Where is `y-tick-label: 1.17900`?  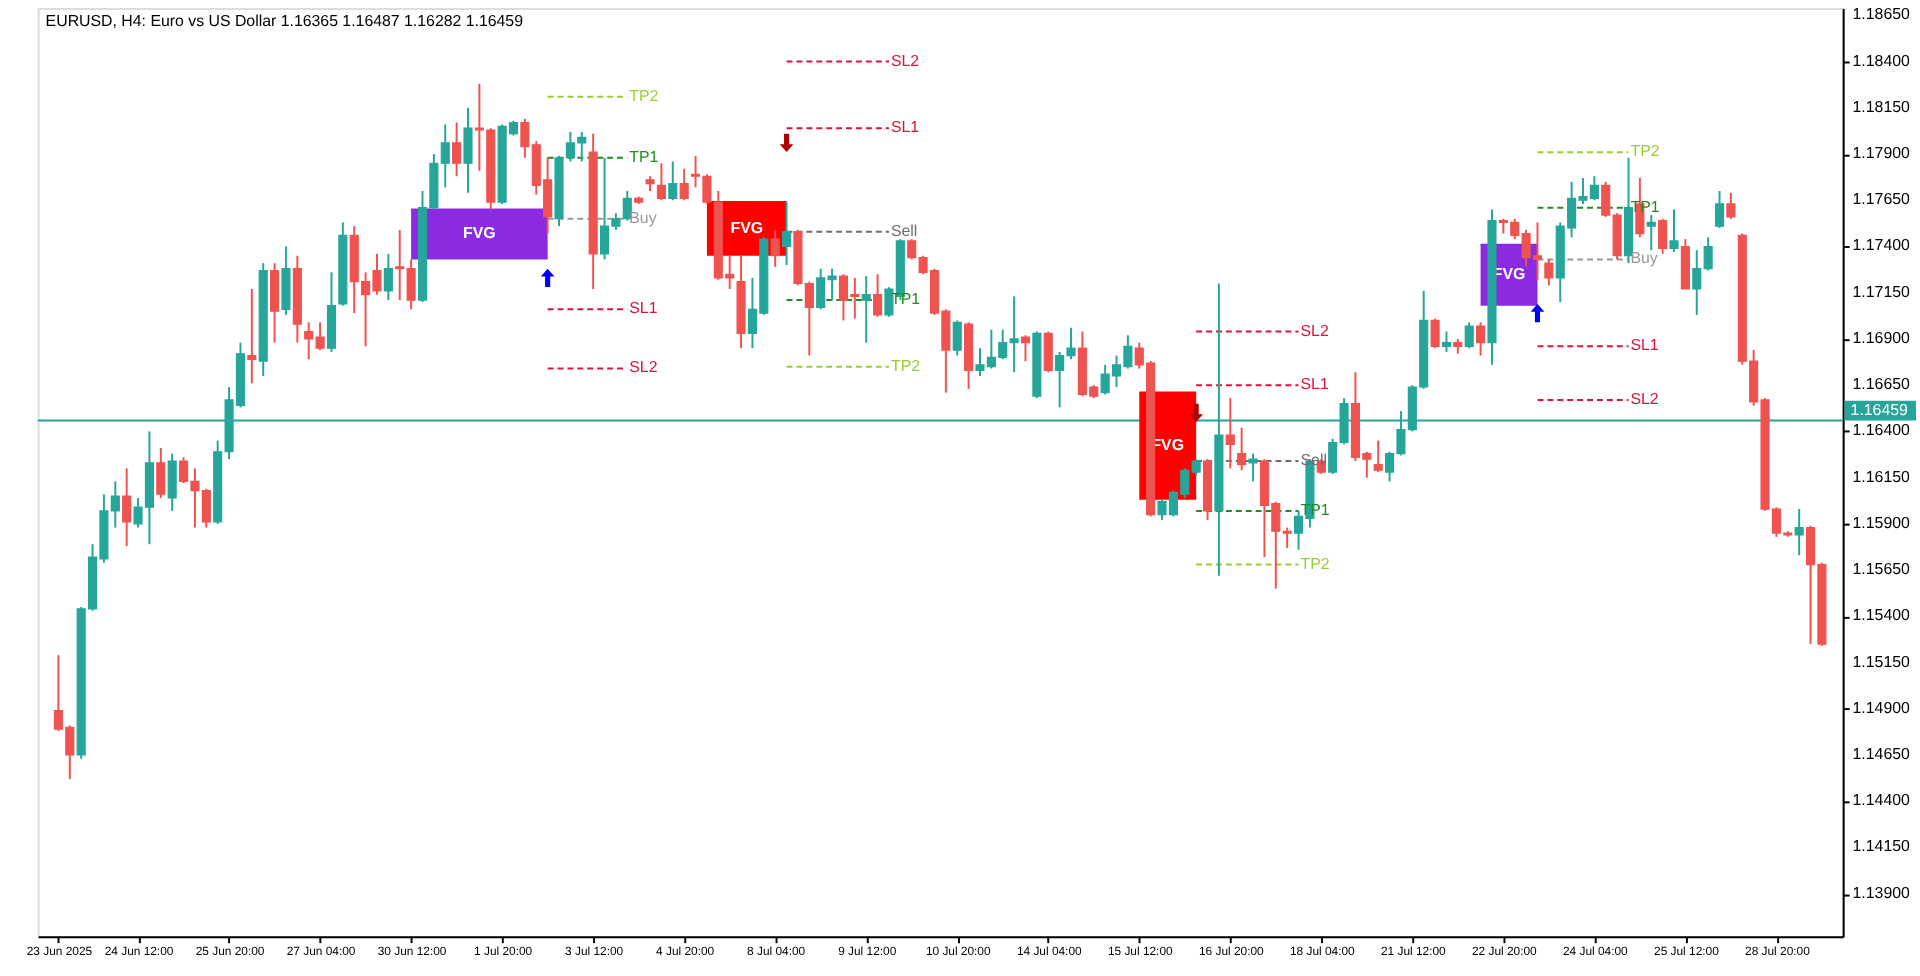 y-tick-label: 1.17900 is located at coordinates (1882, 153).